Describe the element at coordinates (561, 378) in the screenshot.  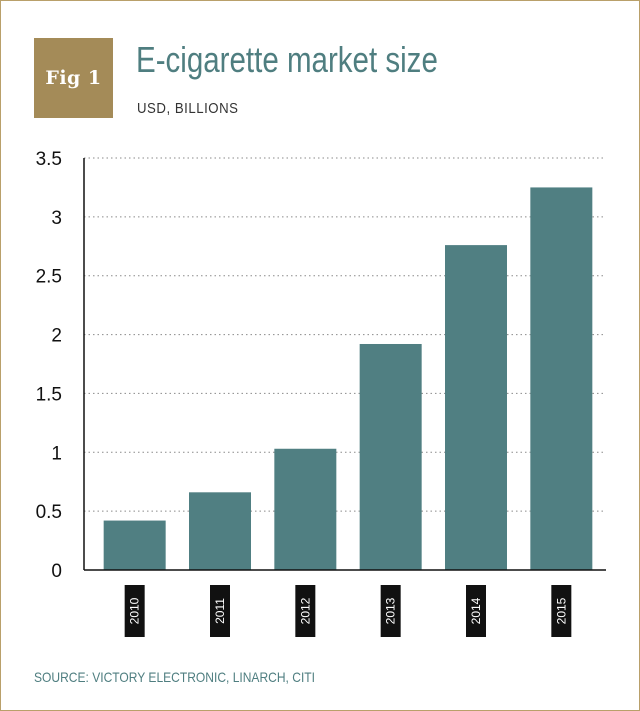
I see `bar-2015` at that location.